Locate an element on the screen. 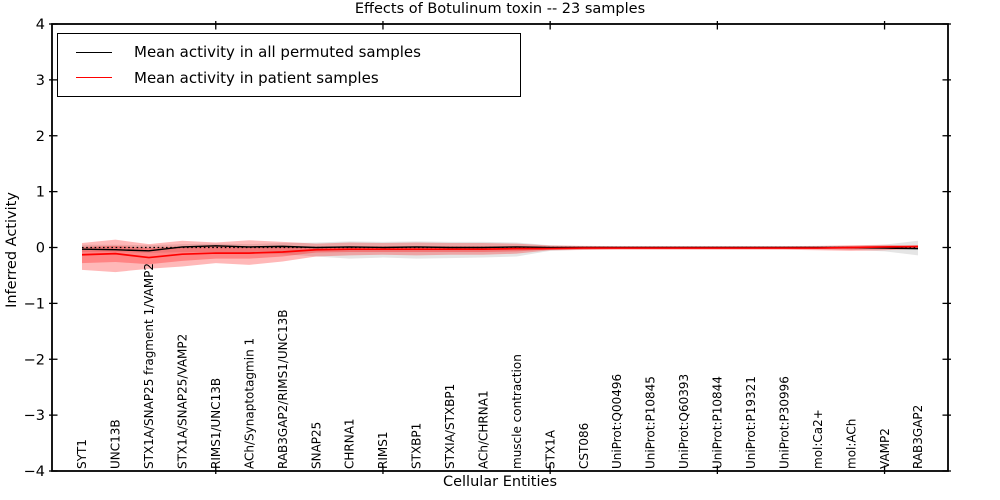 Image resolution: width=1000 pixels, height=500 pixels. x-category-label: CHRNA1 is located at coordinates (350, 443).